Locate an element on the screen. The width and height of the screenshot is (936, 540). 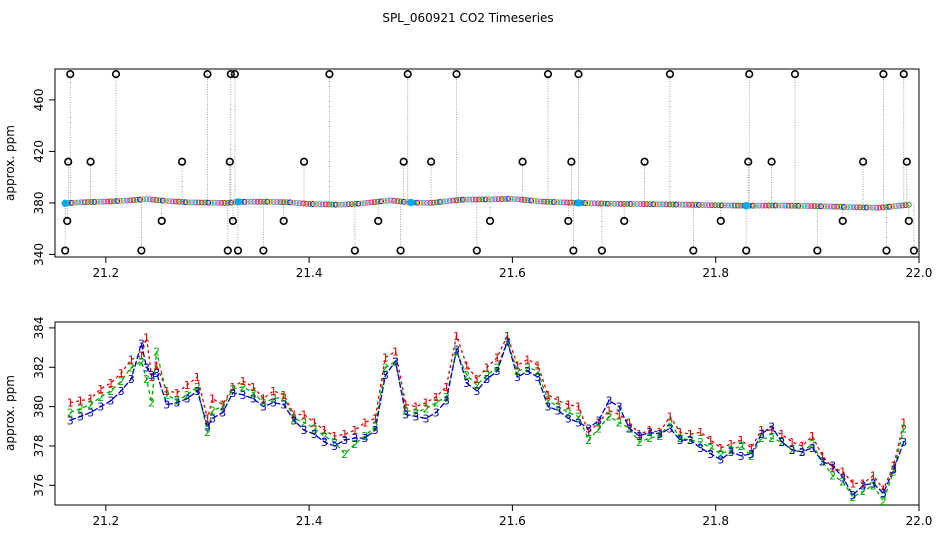
segment-start-point is located at coordinates (238, 202).